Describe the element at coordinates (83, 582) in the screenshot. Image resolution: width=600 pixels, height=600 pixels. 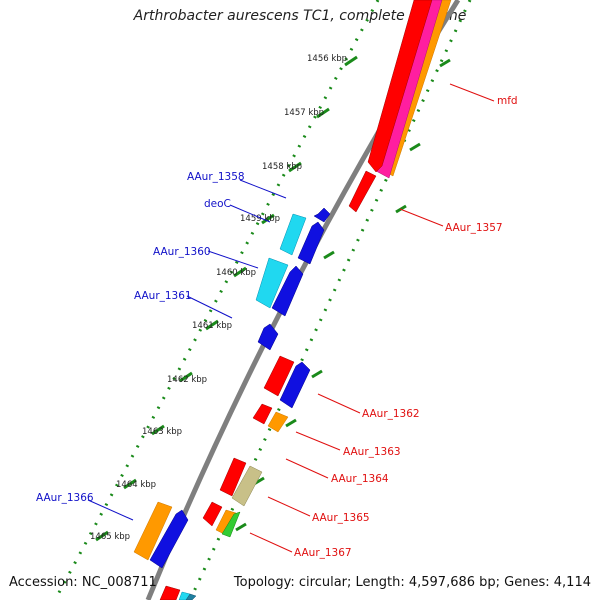
I see `accession-text: Accession: NC_008711` at that location.